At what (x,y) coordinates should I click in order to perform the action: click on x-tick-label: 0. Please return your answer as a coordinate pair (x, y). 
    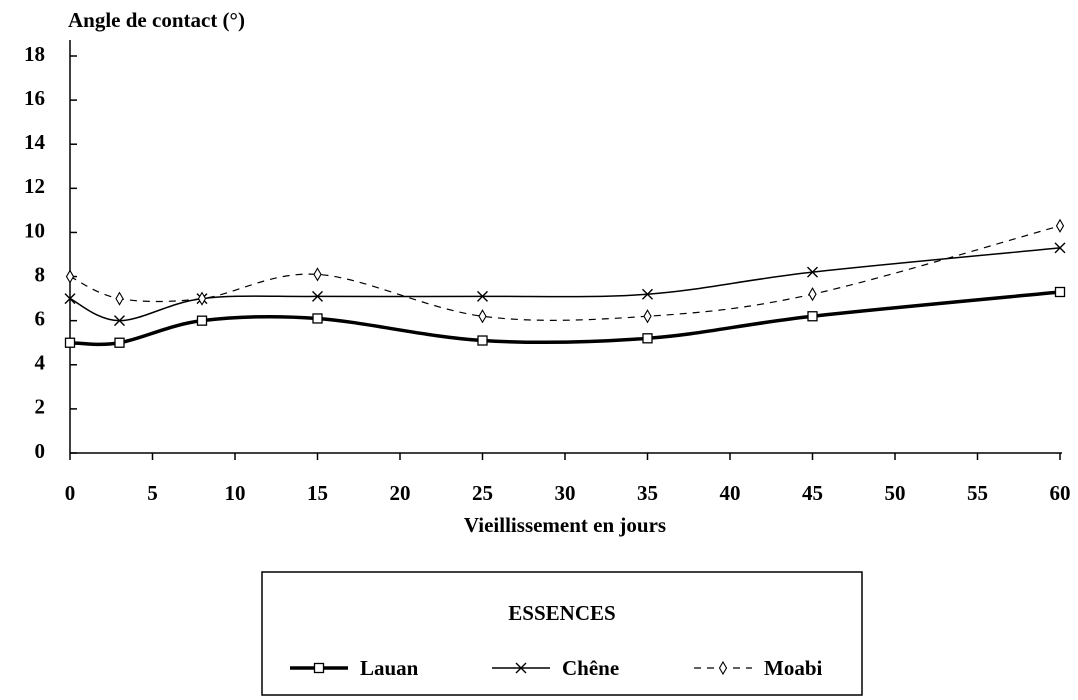
    Looking at the image, I should click on (70, 493).